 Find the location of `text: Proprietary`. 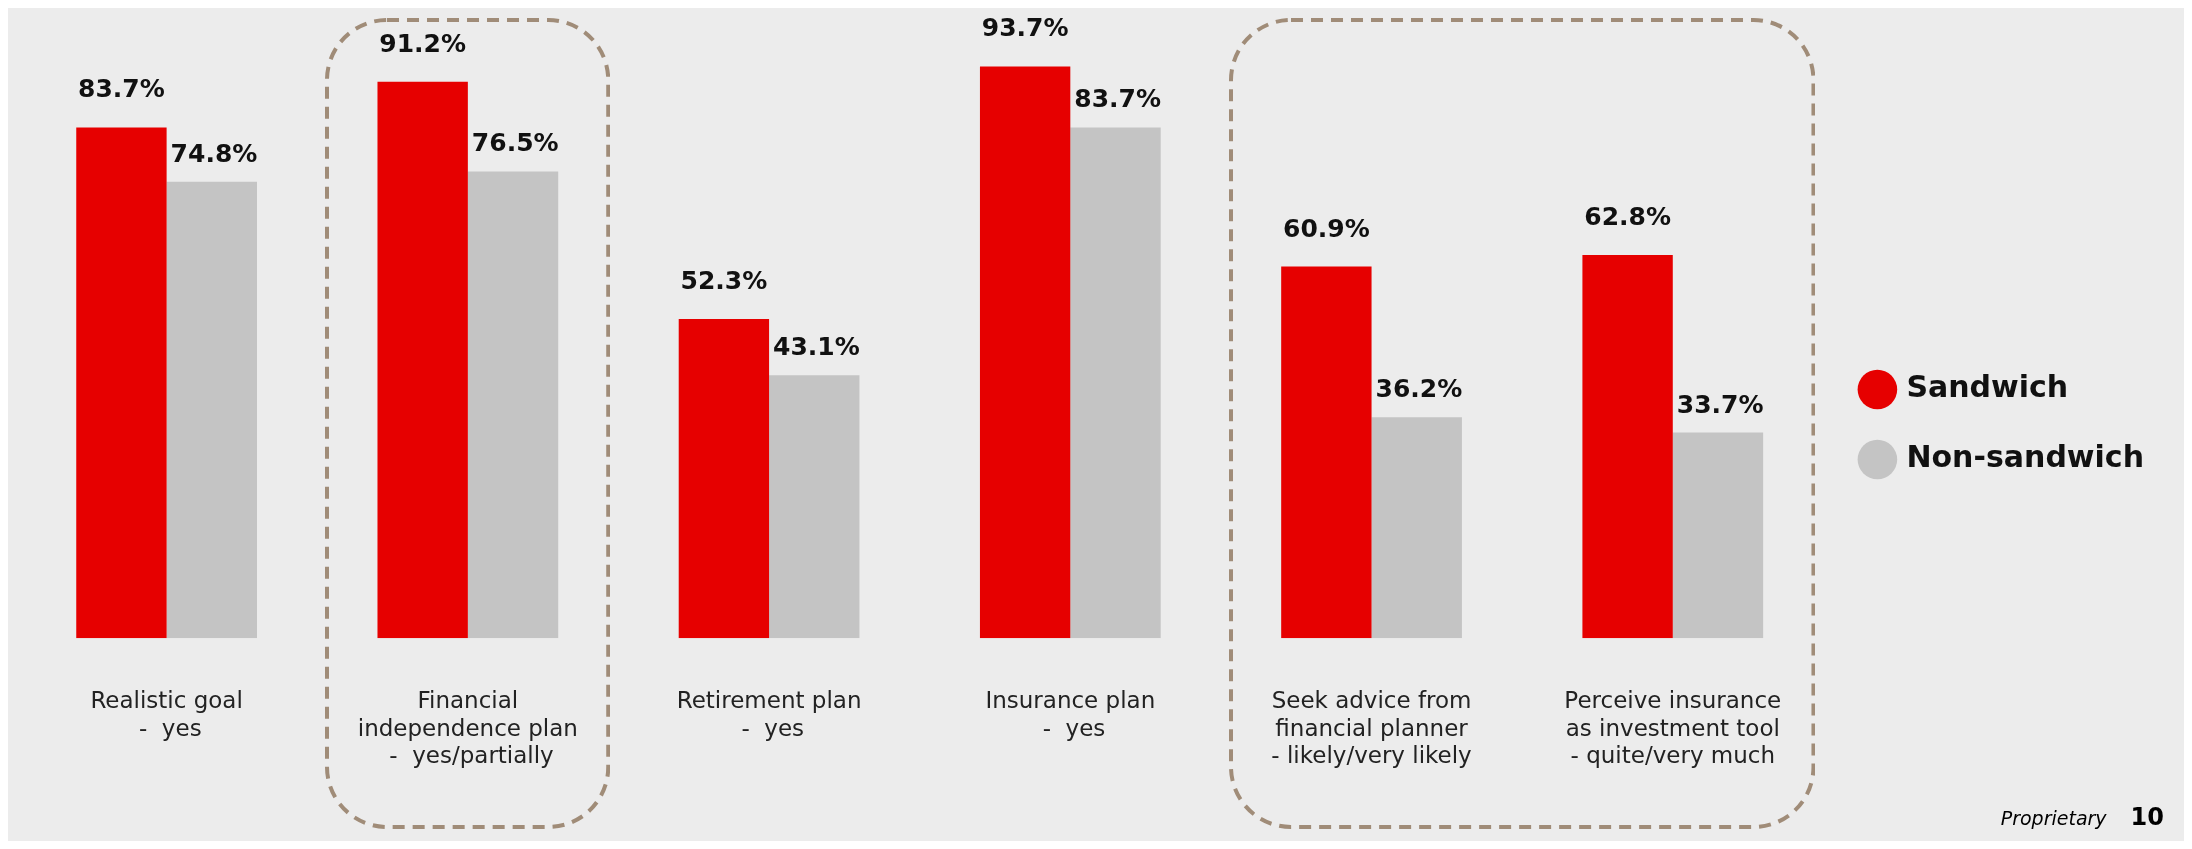

text: Proprietary is located at coordinates (2053, 818).